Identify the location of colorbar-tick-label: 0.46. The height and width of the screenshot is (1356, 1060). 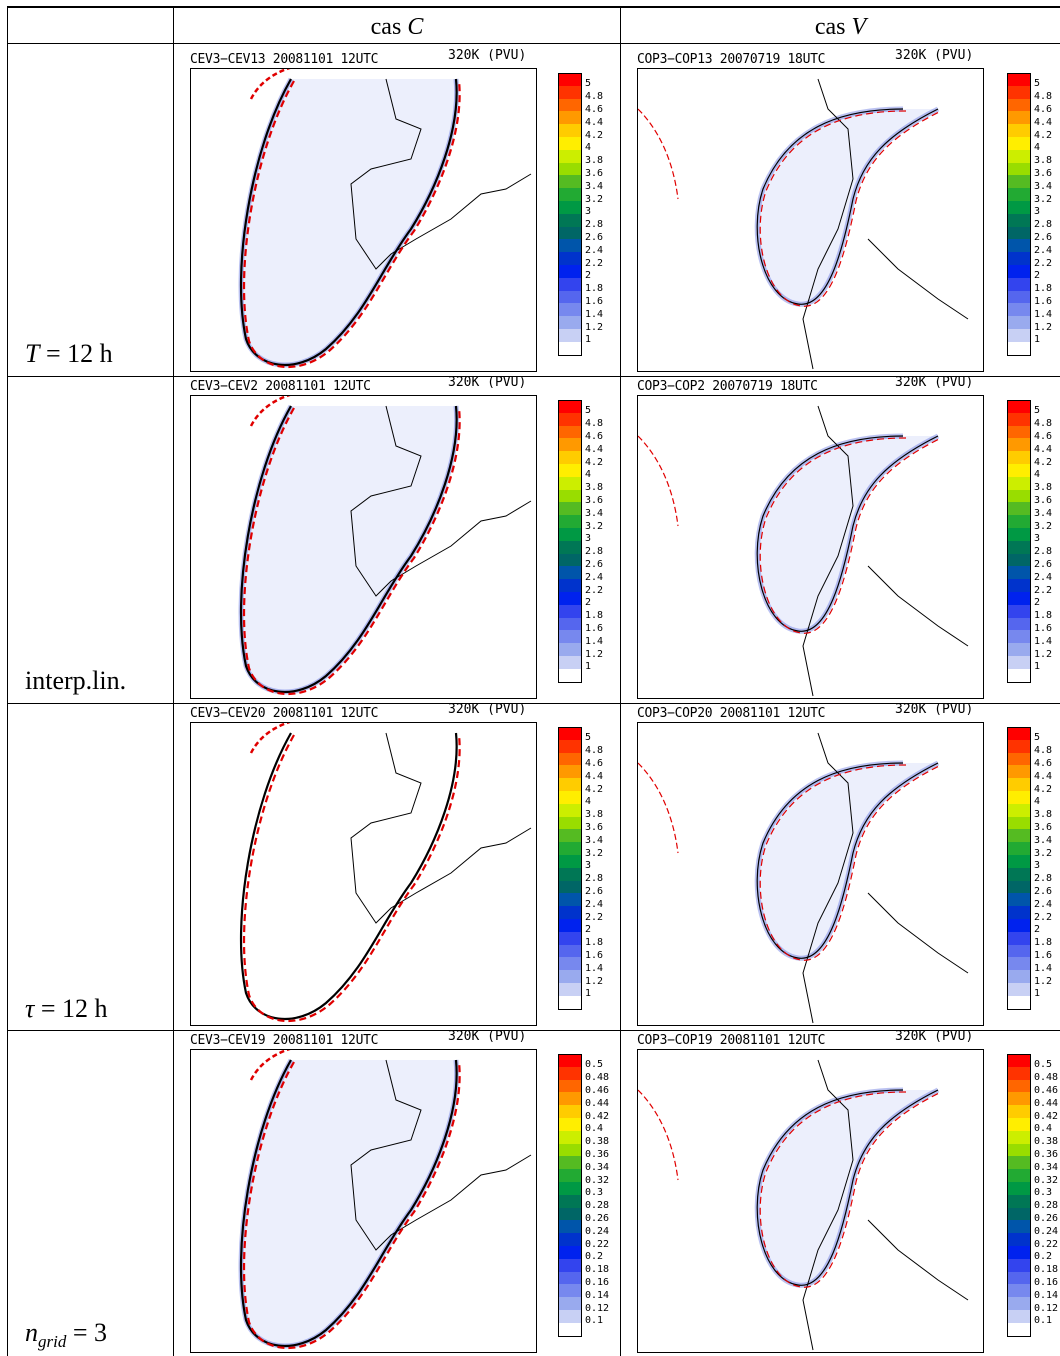
(597, 1090).